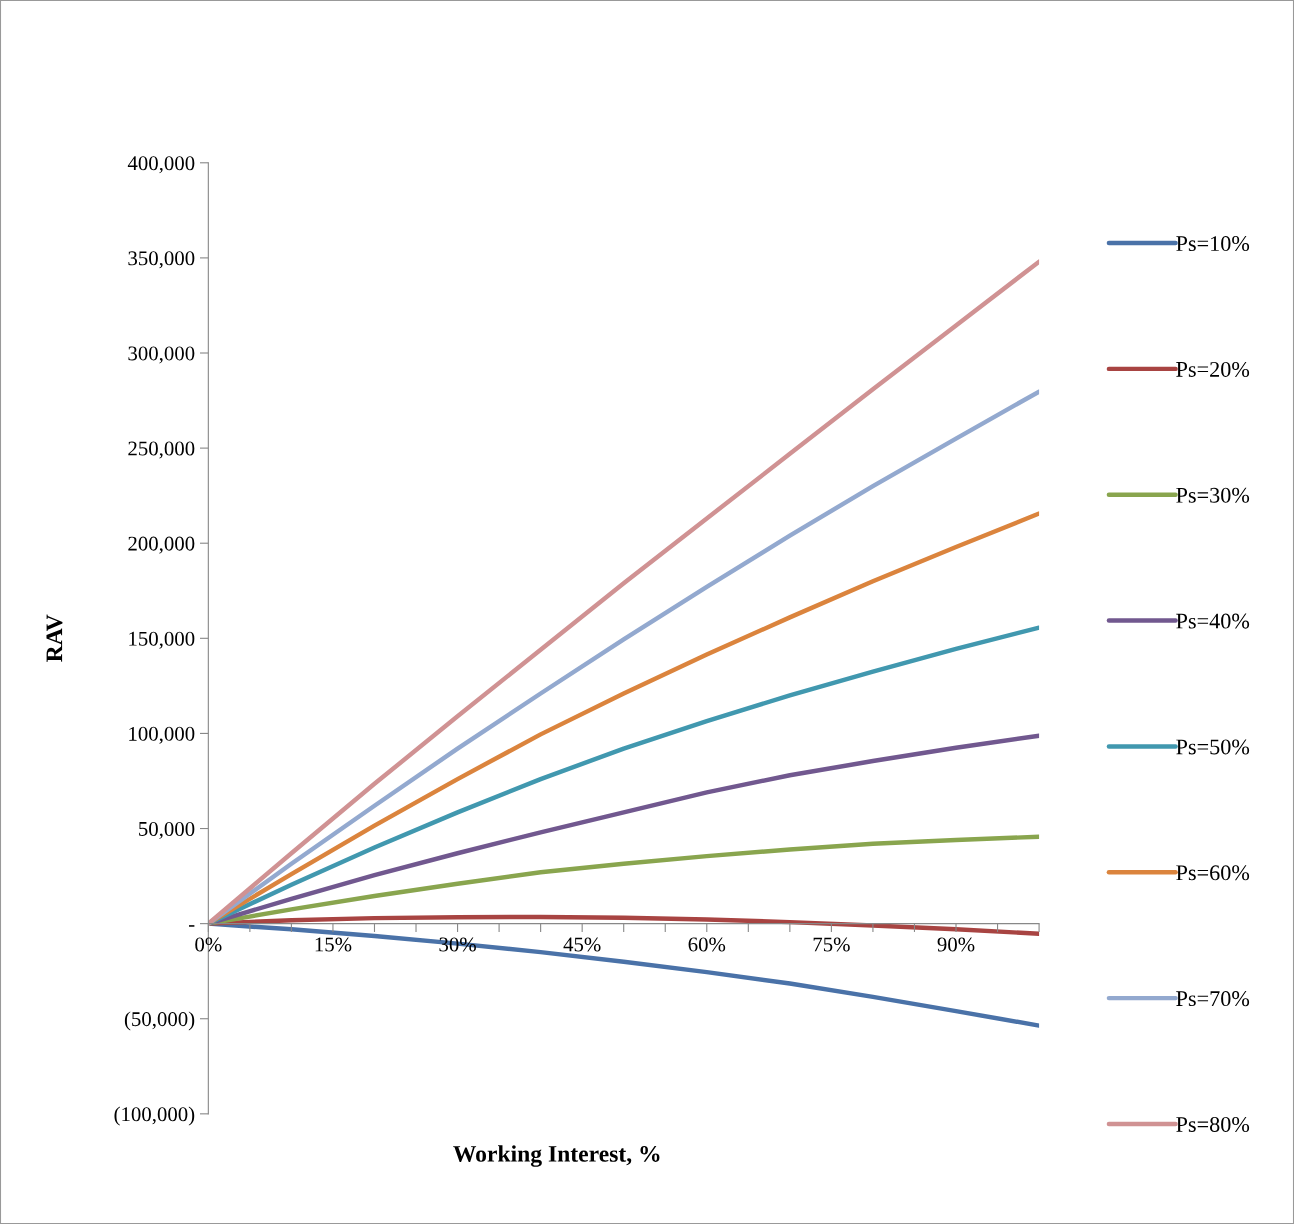 This screenshot has height=1224, width=1294. What do you see at coordinates (154, 1116) in the screenshot?
I see `y-tick-label: (100,000)` at bounding box center [154, 1116].